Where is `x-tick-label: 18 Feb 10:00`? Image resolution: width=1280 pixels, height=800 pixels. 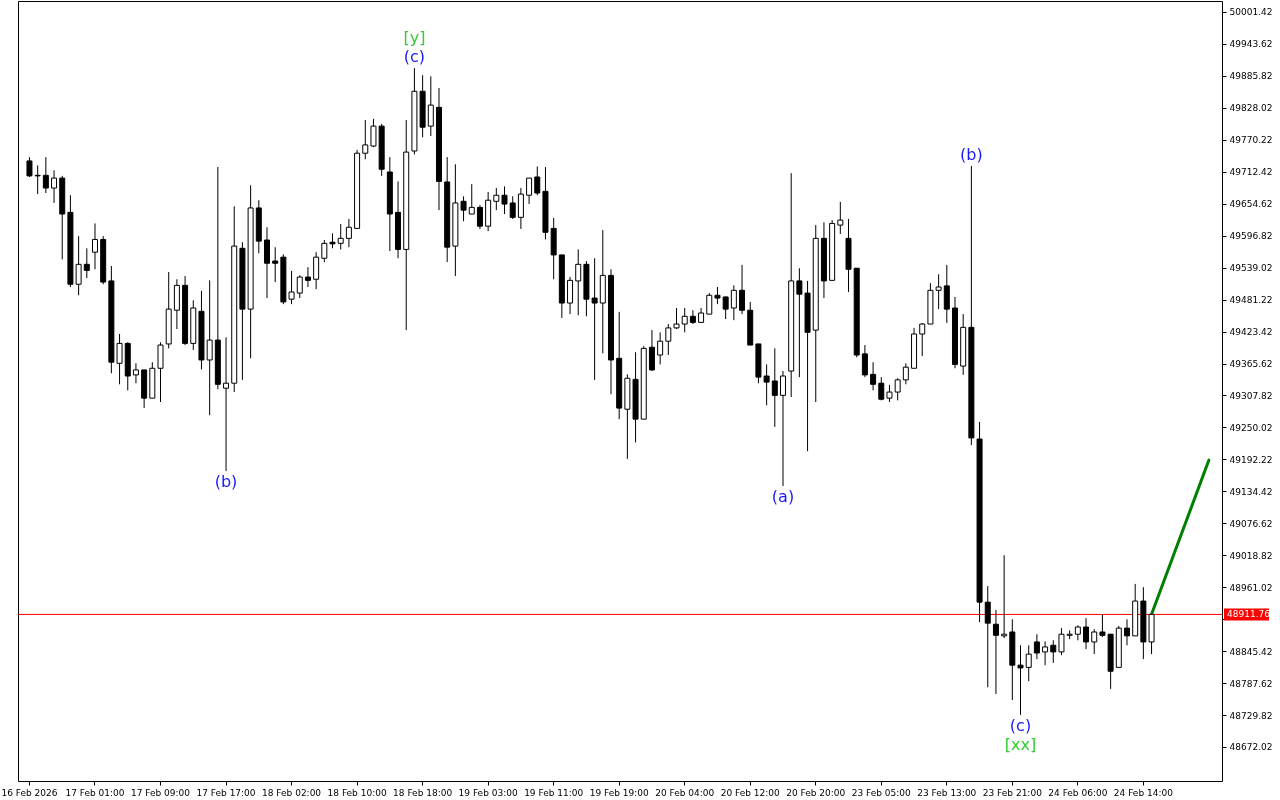
x-tick-label: 18 Feb 10:00 is located at coordinates (357, 792).